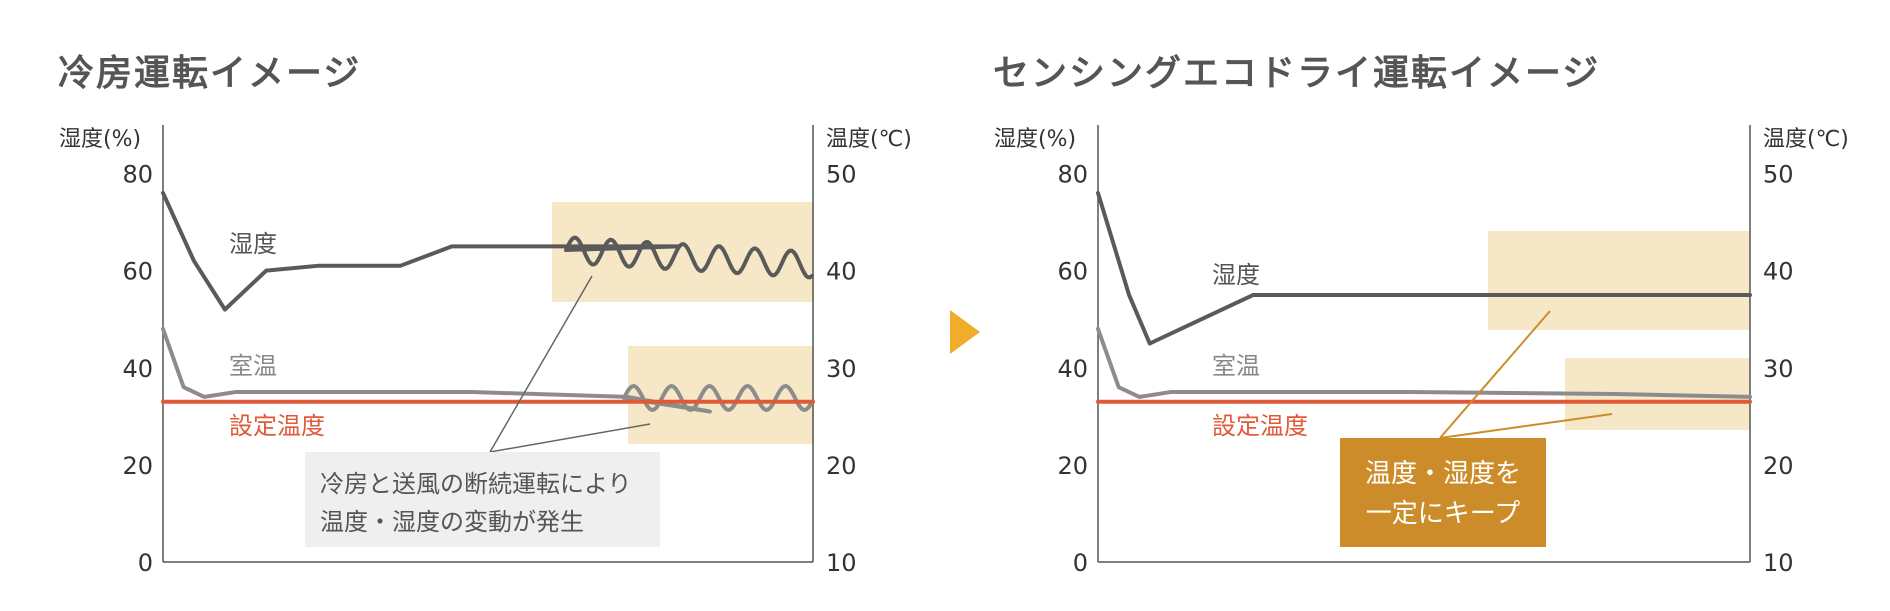 The height and width of the screenshot is (611, 1890). I want to click on transition-arrow-icon, so click(965, 332).